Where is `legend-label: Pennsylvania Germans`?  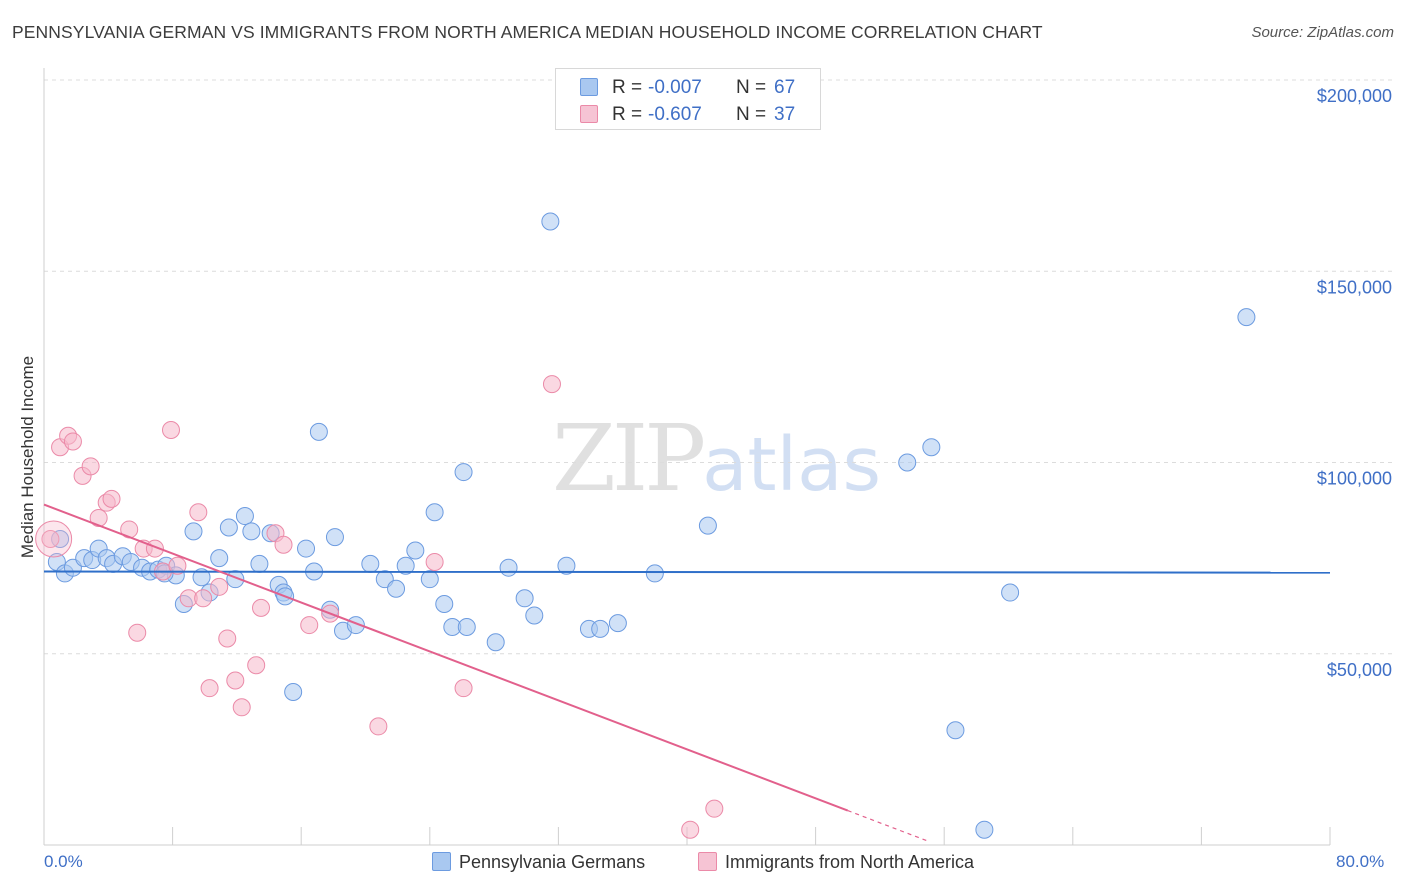 legend-label: Pennsylvania Germans is located at coordinates (552, 862).